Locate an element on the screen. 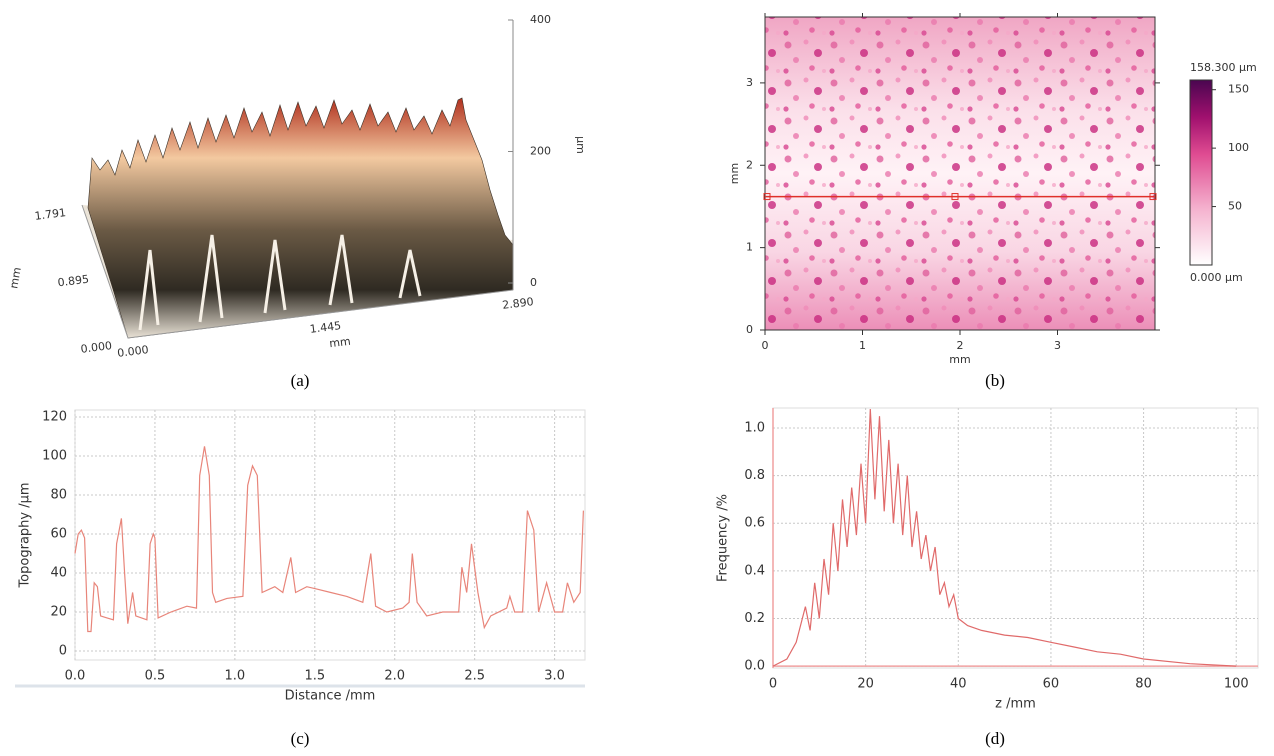 The height and width of the screenshot is (756, 1274). y-tick-label: 0.000 is located at coordinates (96, 347).